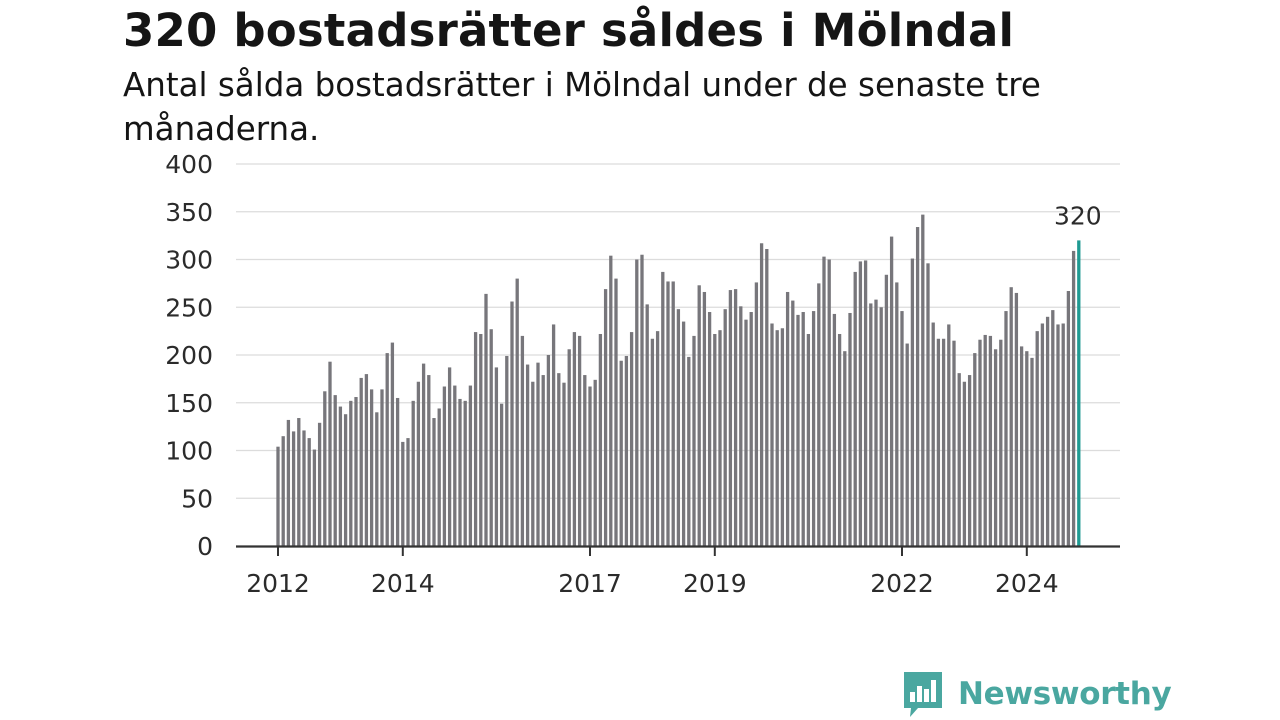 This screenshot has height=720, width=1280. What do you see at coordinates (1078, 215) in the screenshot?
I see `highlight-value-label: 320` at bounding box center [1078, 215].